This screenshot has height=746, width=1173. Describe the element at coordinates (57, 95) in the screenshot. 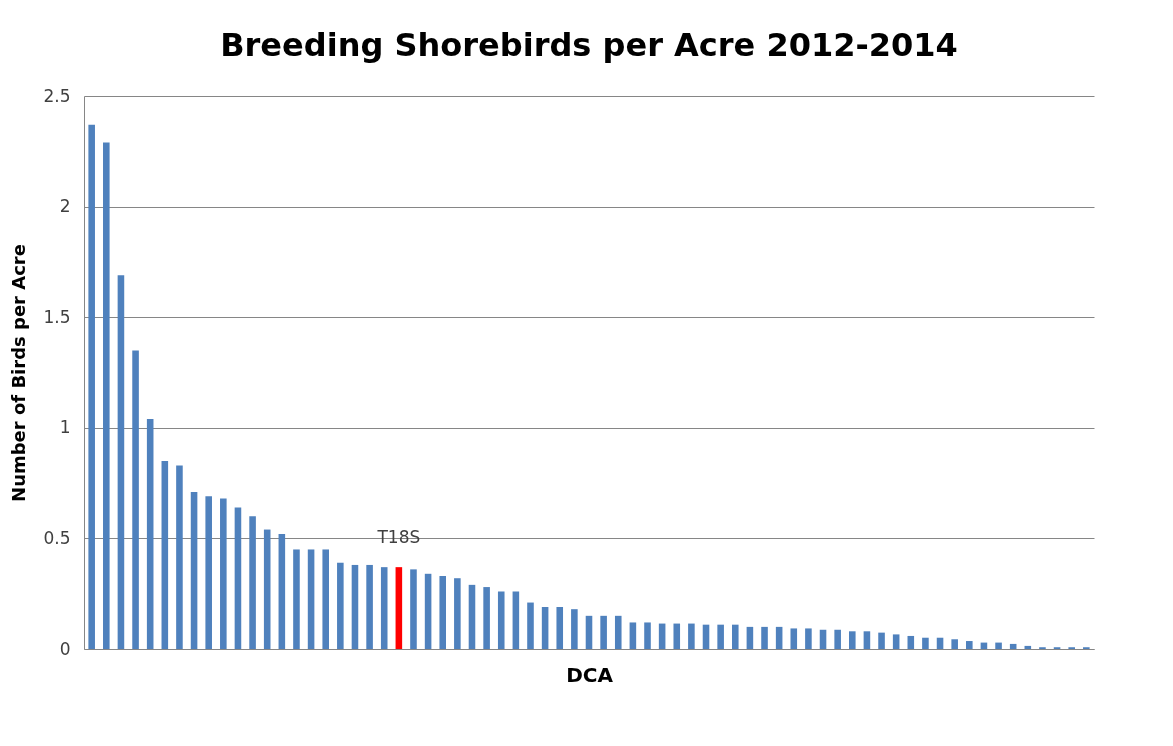

I see `y-tick-label: 2.5` at that location.